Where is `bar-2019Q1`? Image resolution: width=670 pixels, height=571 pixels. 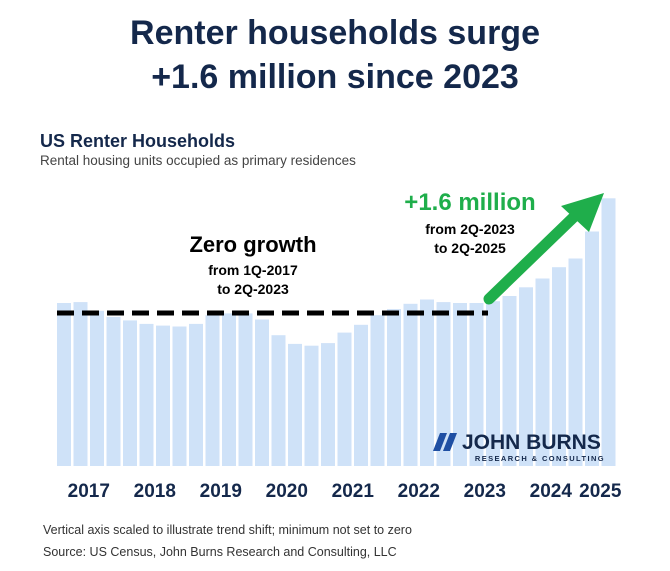 bar-2019Q1 is located at coordinates (196, 394).